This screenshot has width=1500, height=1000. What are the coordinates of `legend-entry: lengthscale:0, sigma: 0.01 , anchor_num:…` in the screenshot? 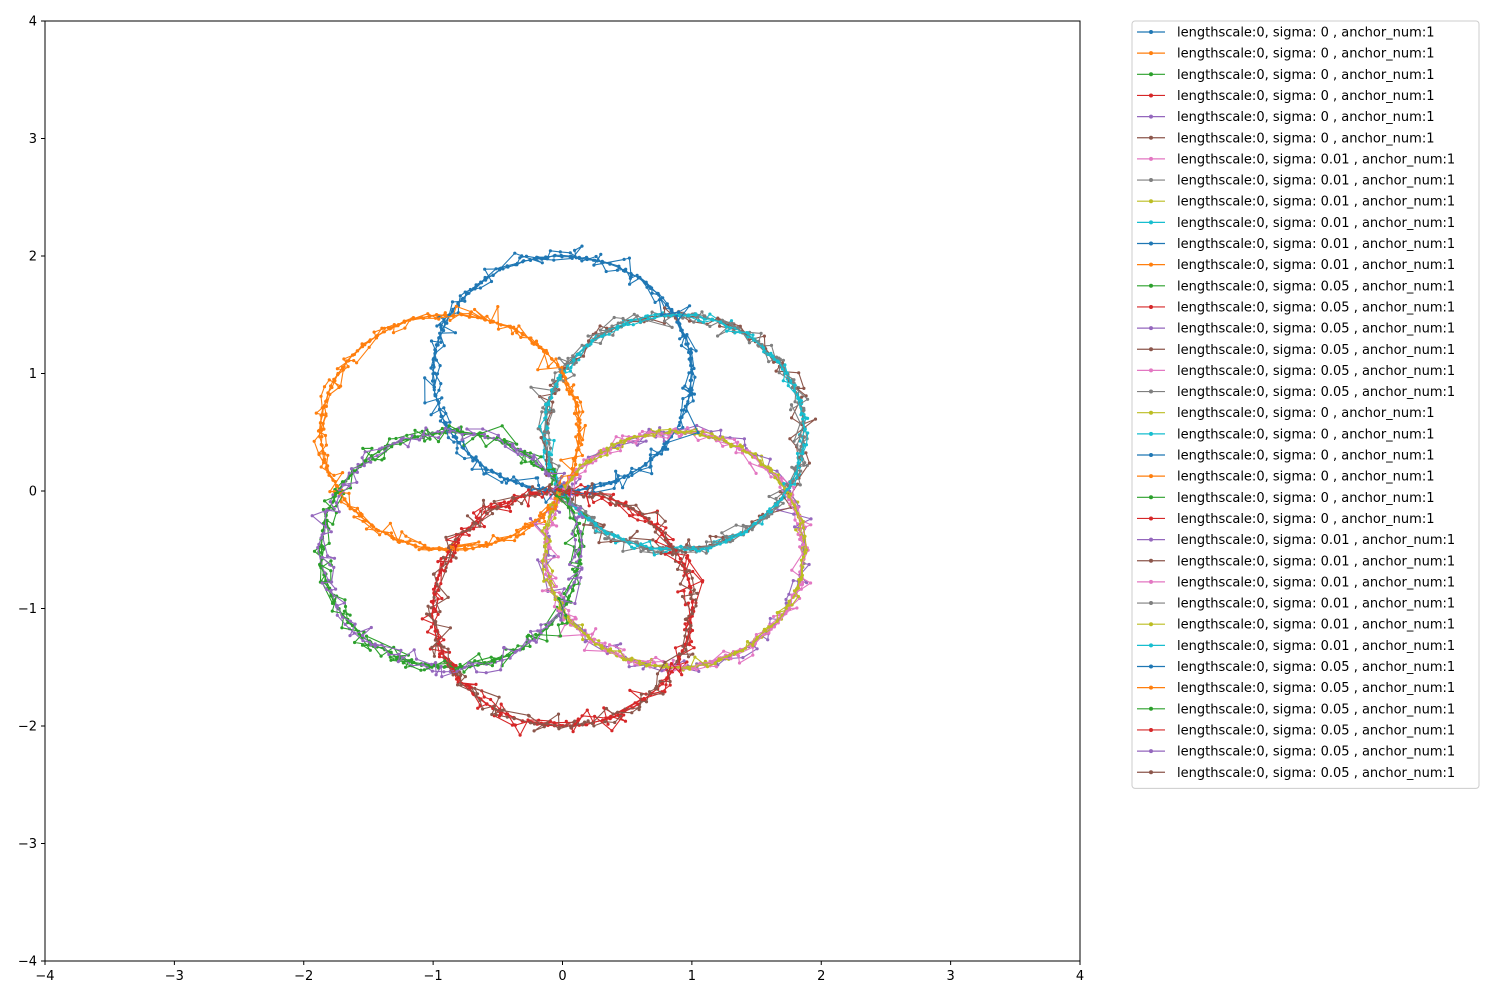 It's located at (1296, 202).